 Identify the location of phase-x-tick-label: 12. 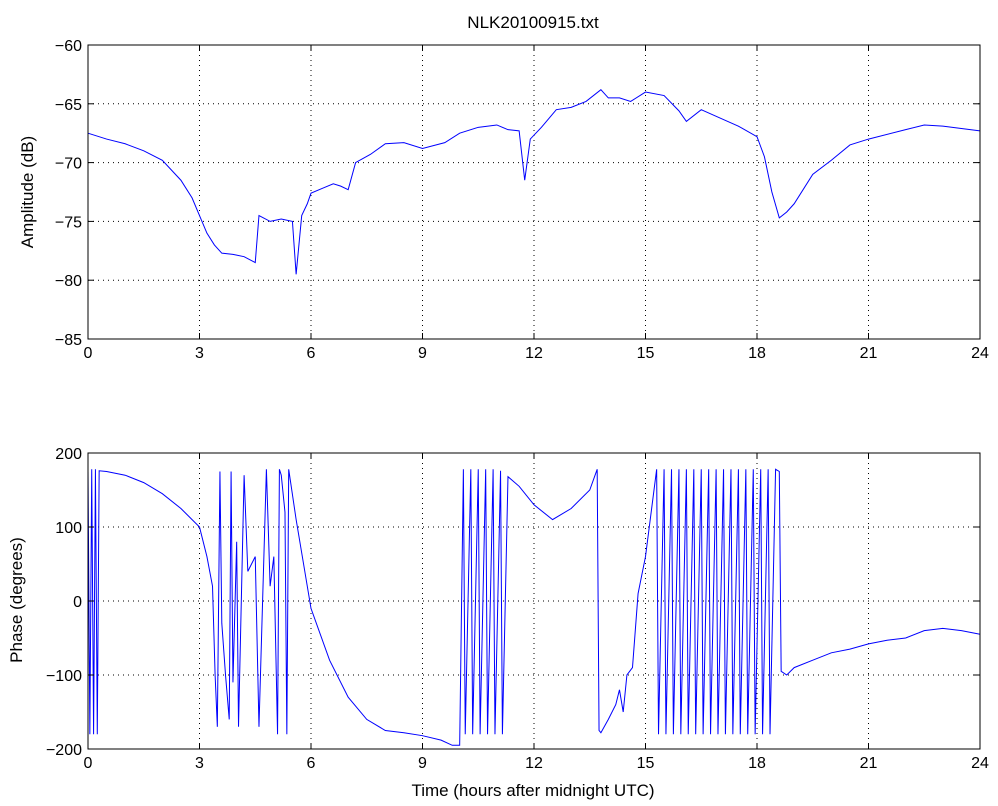
(534, 763).